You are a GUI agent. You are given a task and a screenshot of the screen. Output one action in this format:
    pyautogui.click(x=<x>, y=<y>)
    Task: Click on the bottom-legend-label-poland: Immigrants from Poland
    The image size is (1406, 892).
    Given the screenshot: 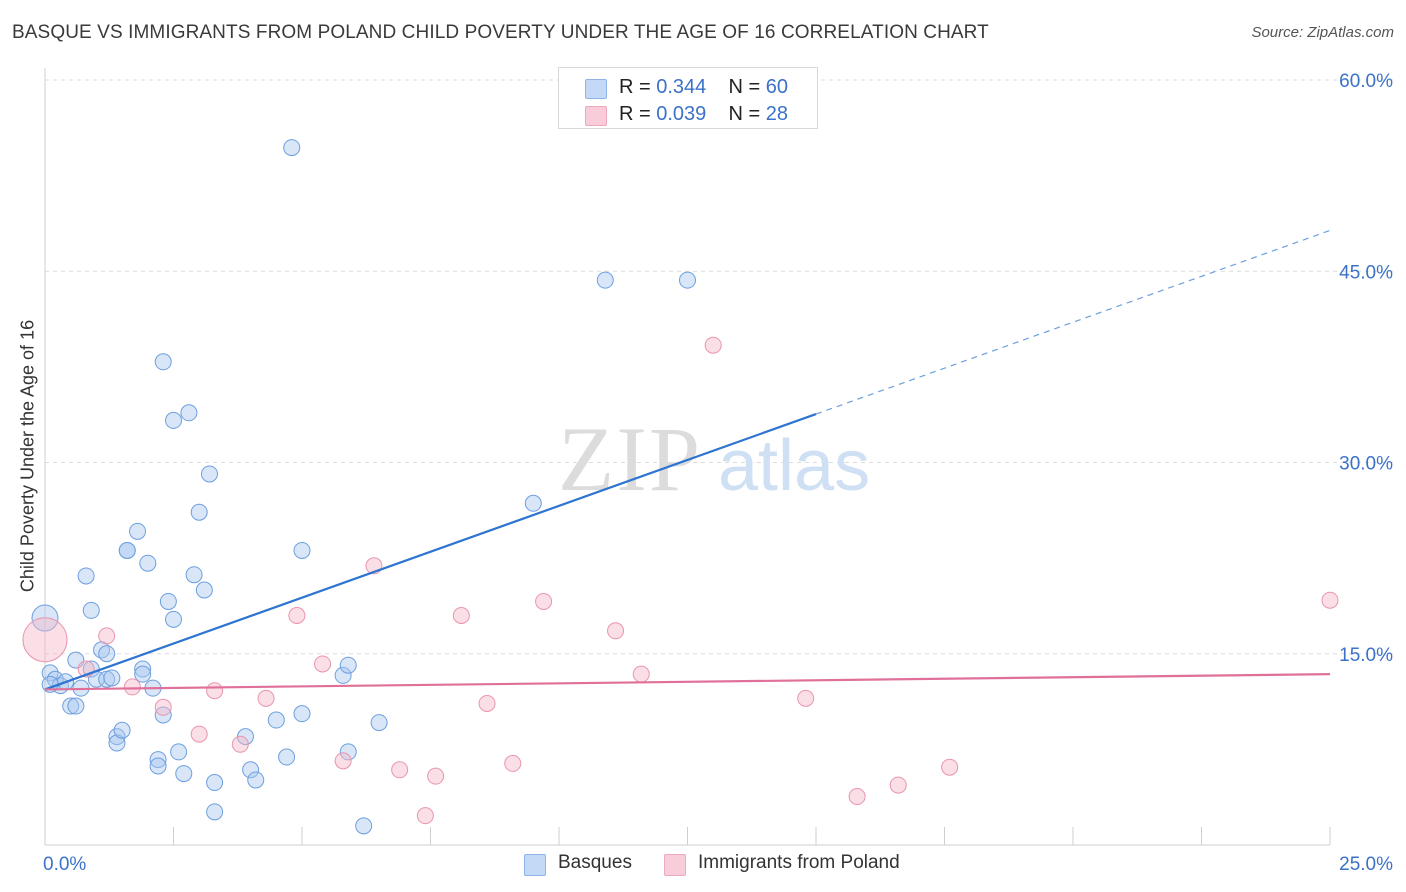 What is the action you would take?
    pyautogui.click(x=799, y=862)
    